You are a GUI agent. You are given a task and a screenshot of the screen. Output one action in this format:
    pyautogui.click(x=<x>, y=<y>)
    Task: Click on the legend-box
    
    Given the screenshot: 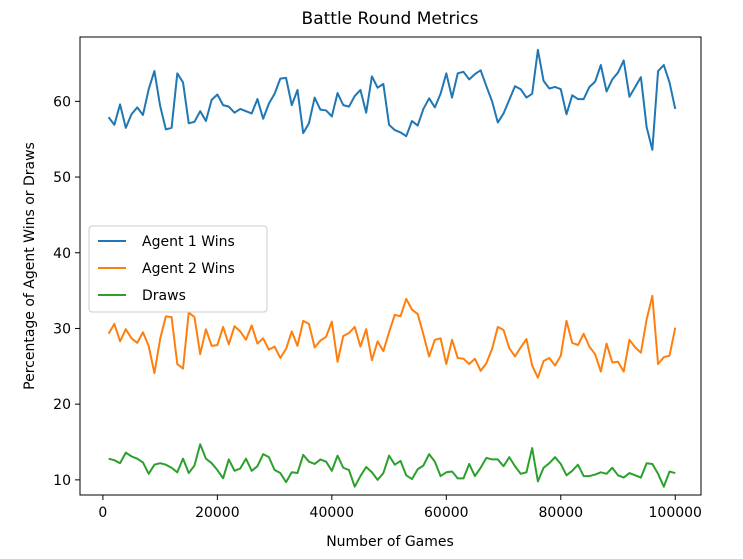 What is the action you would take?
    pyautogui.click(x=178, y=269)
    